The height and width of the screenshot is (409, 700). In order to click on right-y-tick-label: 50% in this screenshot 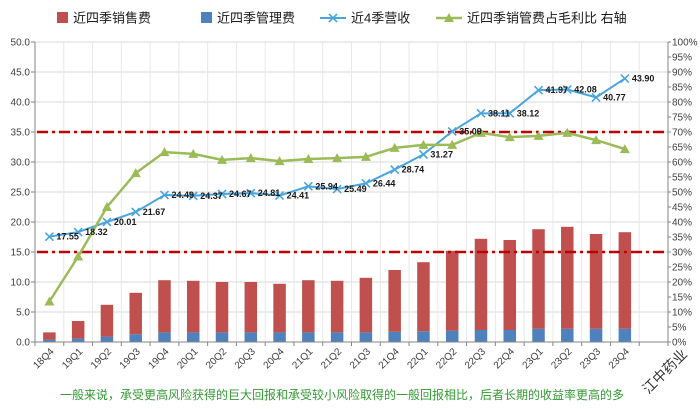, I will do `click(682, 193)`.